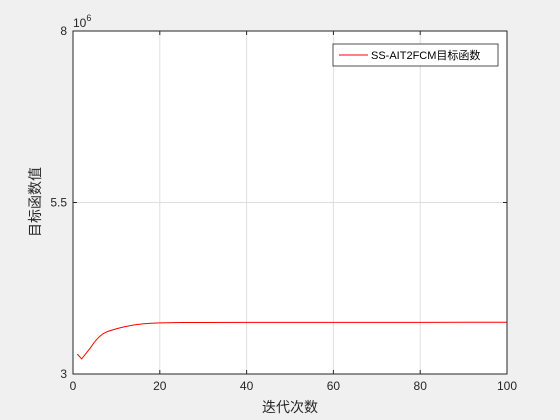 The image size is (560, 420). I want to click on legend-box, so click(415, 55).